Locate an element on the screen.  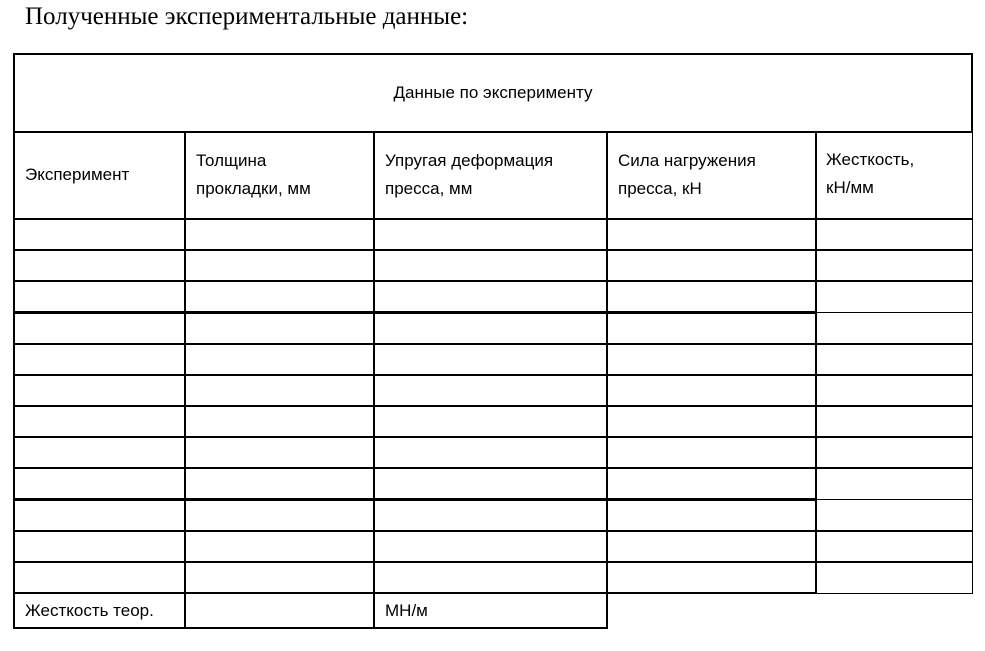
column-header-label: Жесткость, кН/мм is located at coordinates (870, 173).